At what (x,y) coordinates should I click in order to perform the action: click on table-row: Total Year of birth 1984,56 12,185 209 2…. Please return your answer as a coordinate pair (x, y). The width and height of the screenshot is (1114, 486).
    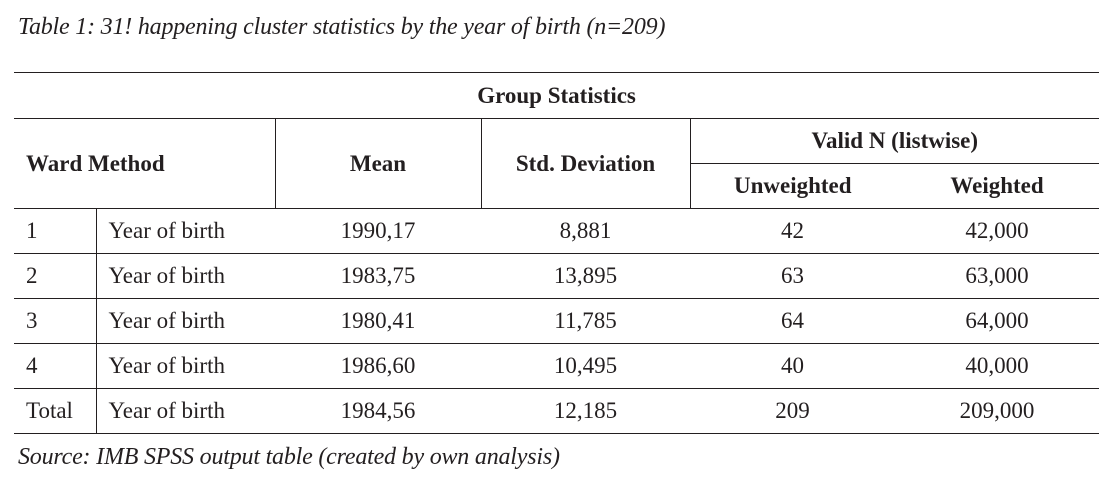
    Looking at the image, I should click on (557, 411).